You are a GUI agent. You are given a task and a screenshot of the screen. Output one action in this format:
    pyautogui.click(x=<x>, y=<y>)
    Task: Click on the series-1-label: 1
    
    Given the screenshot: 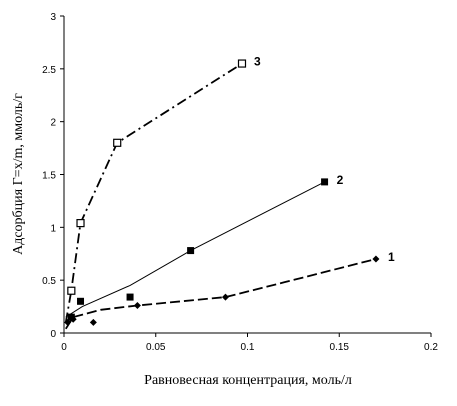 What is the action you would take?
    pyautogui.click(x=391, y=257)
    